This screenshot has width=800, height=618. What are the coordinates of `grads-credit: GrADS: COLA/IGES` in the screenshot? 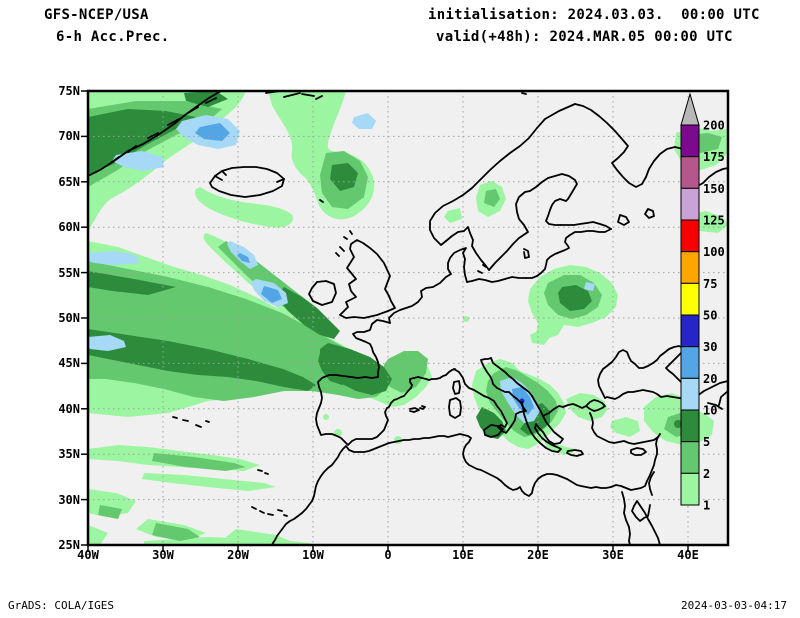 It's located at (61, 605).